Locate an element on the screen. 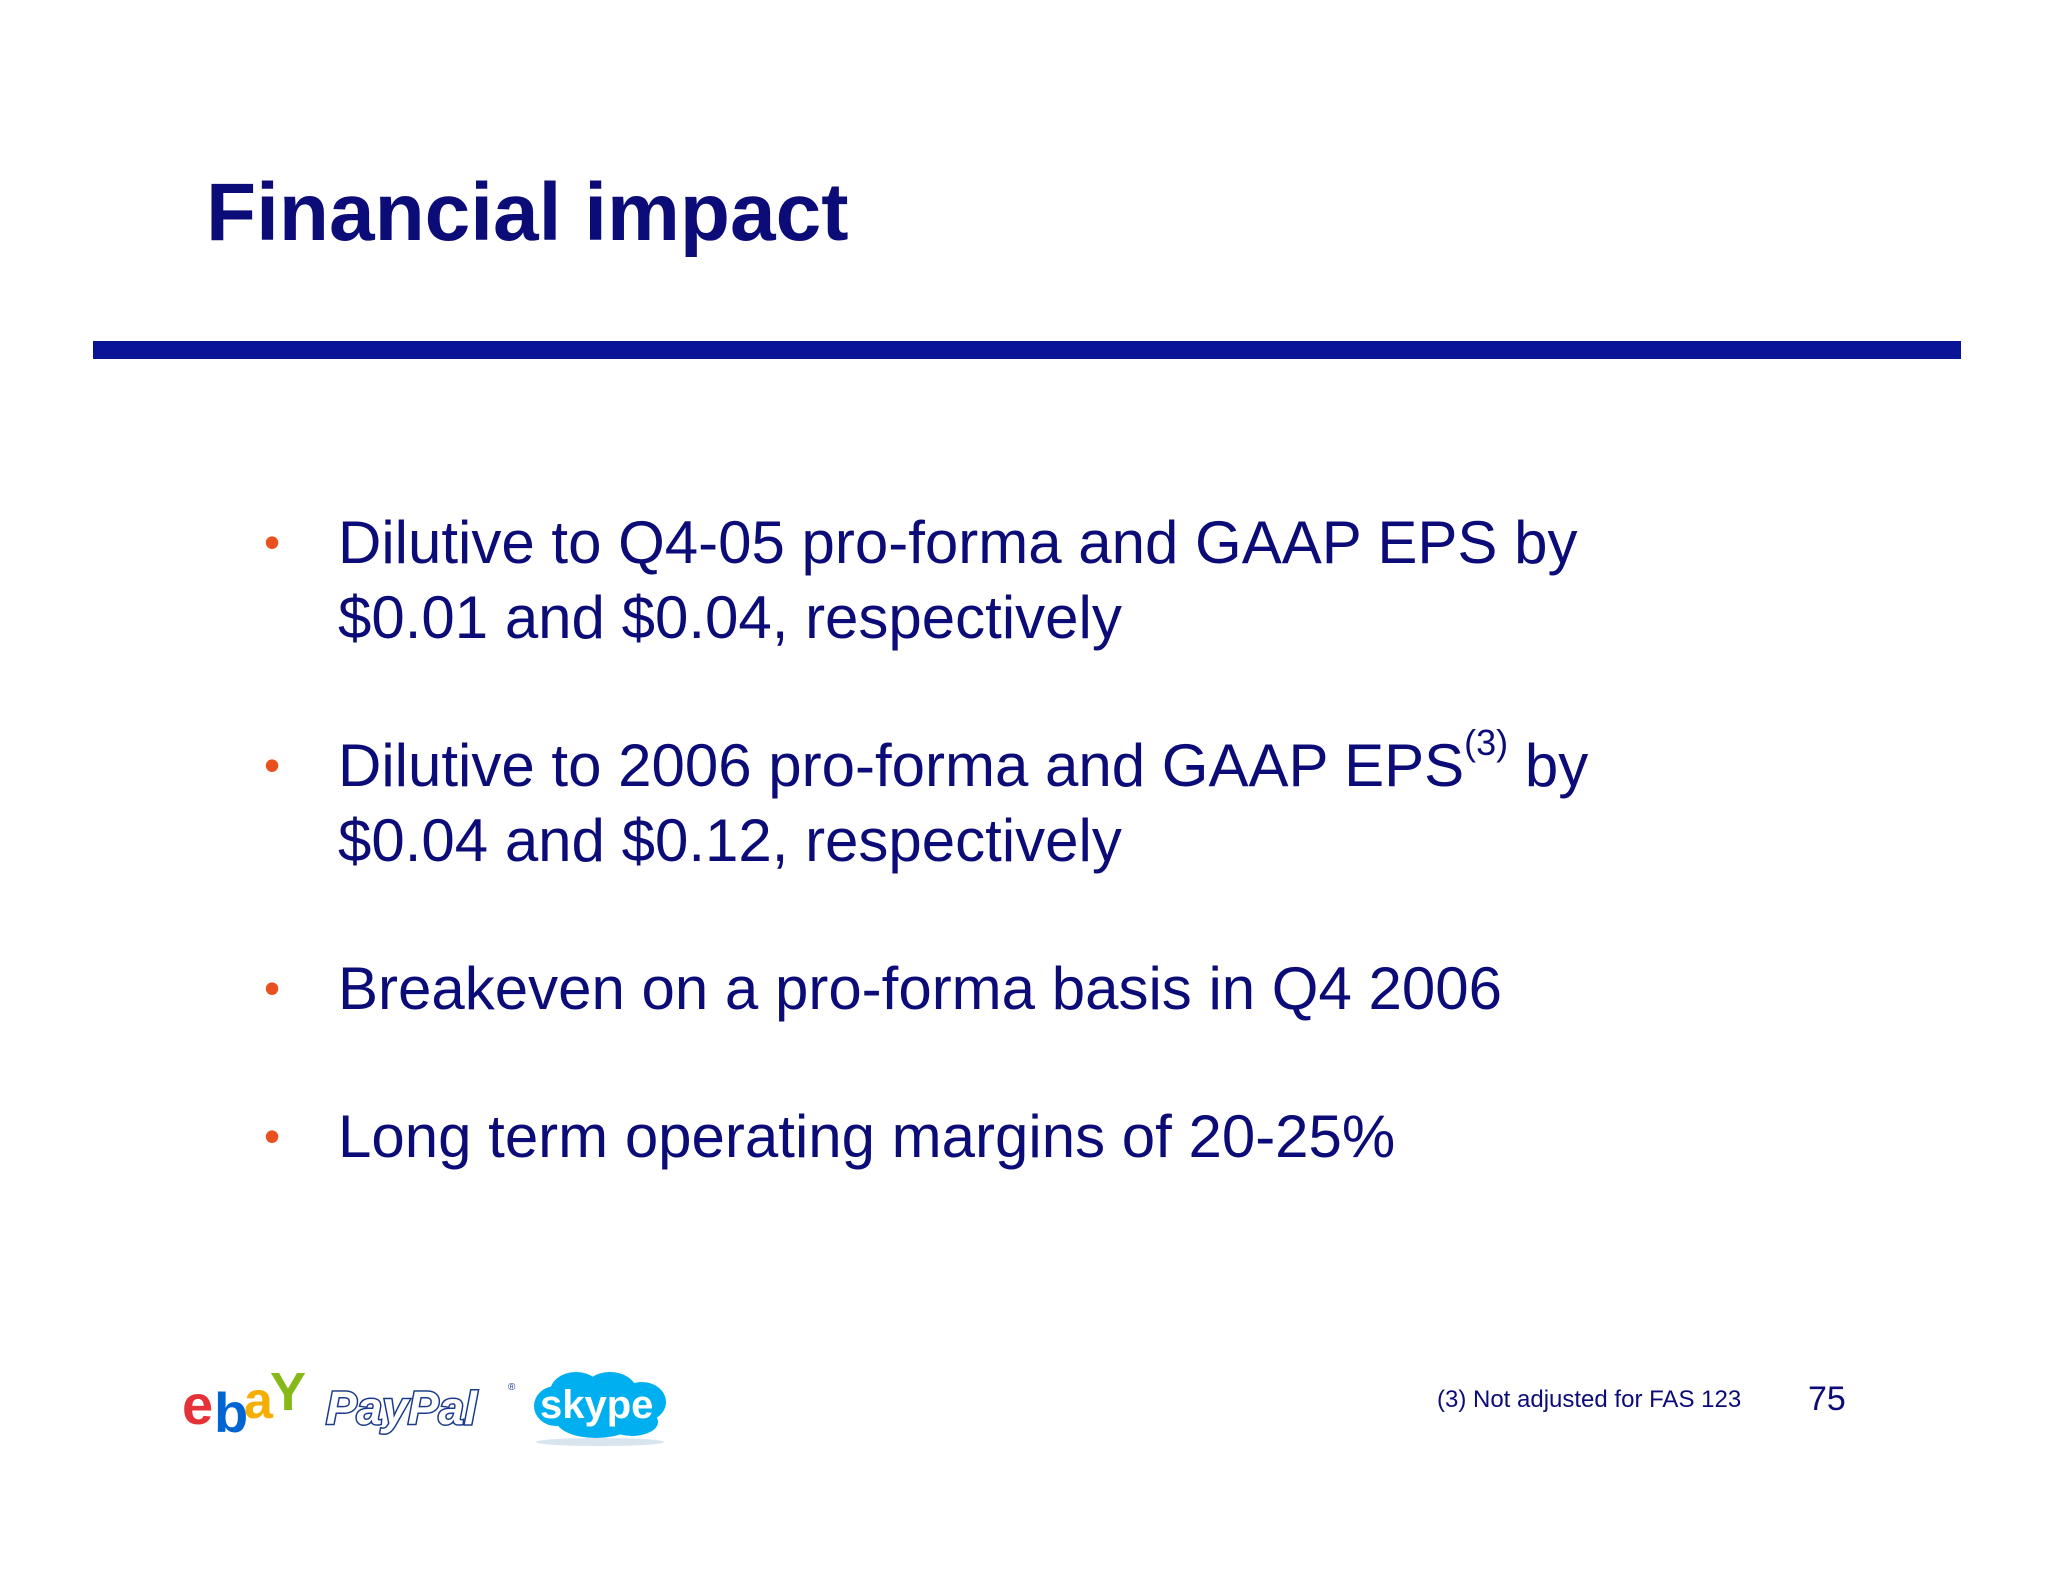 This screenshot has width=2048, height=1582. svg-text: Y is located at coordinates (288, 1392).